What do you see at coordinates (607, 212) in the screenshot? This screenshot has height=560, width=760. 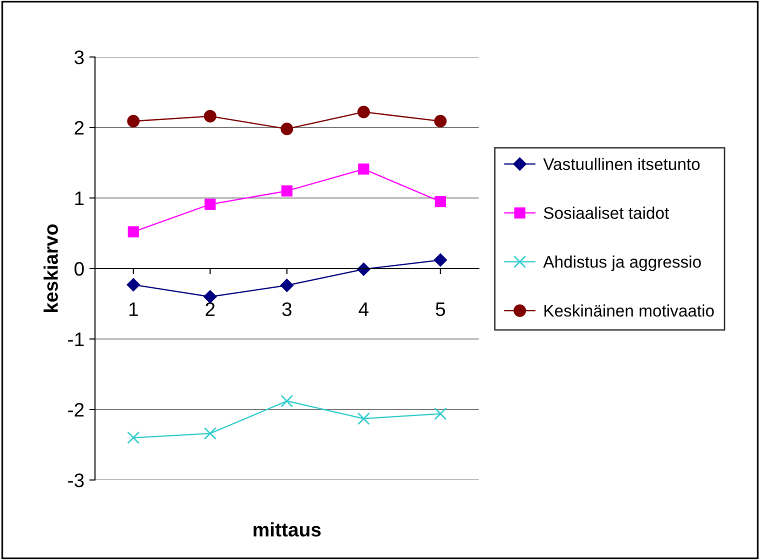 I see `legend-label: Sosiaaliset taidot` at bounding box center [607, 212].